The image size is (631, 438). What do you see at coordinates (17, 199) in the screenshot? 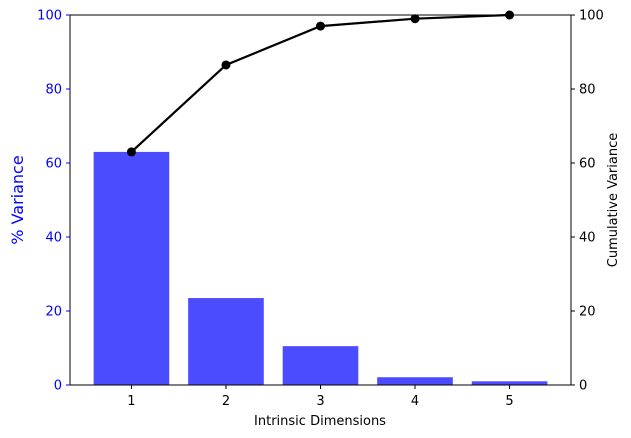
I see `left-y-axis-label: % Variance` at bounding box center [17, 199].